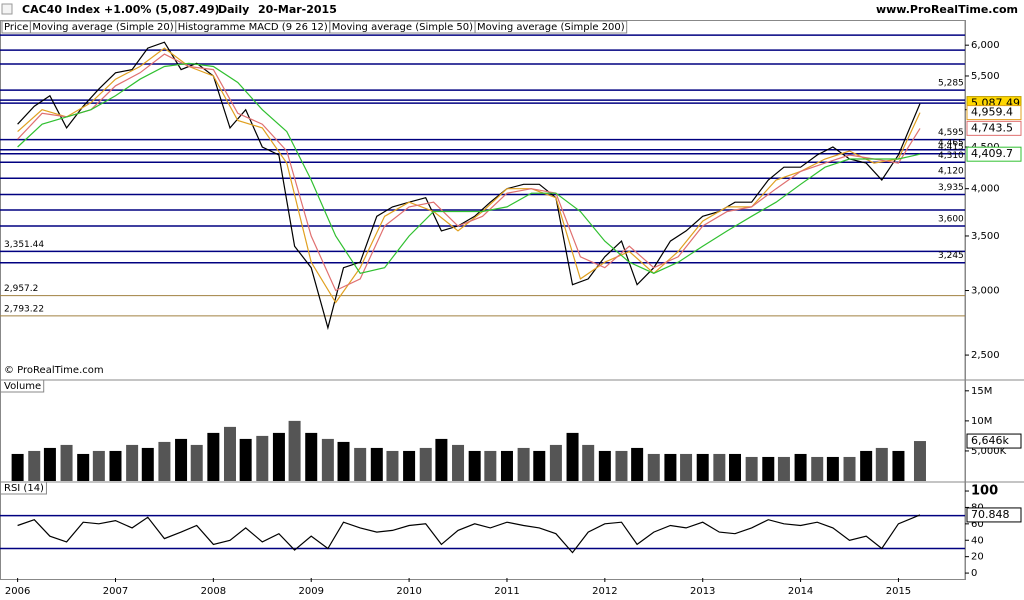 The width and height of the screenshot is (1024, 600). What do you see at coordinates (551, 27) in the screenshot?
I see `legend-entry: Moving average (Simple 200)` at bounding box center [551, 27].